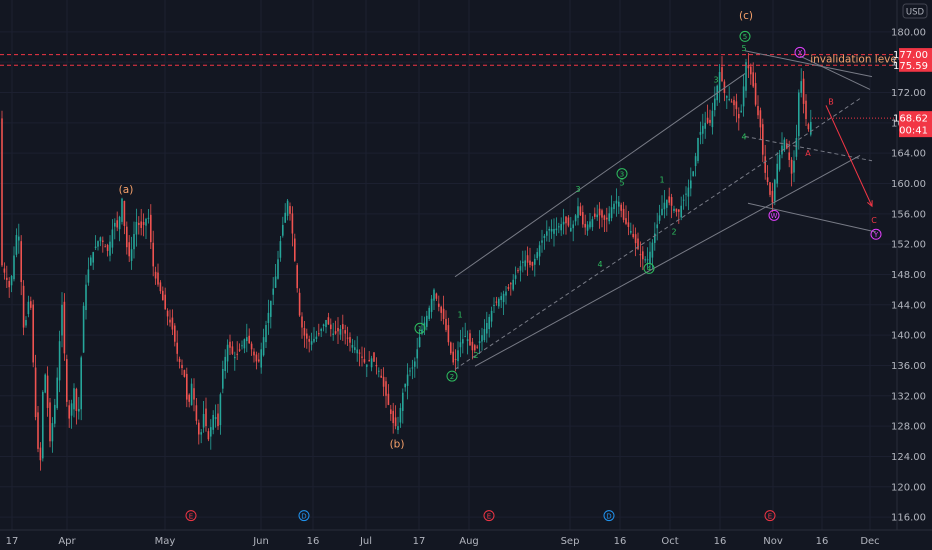 This screenshot has width=932, height=550. What do you see at coordinates (313, 541) in the screenshot?
I see `x-tick-label: 16` at bounding box center [313, 541].